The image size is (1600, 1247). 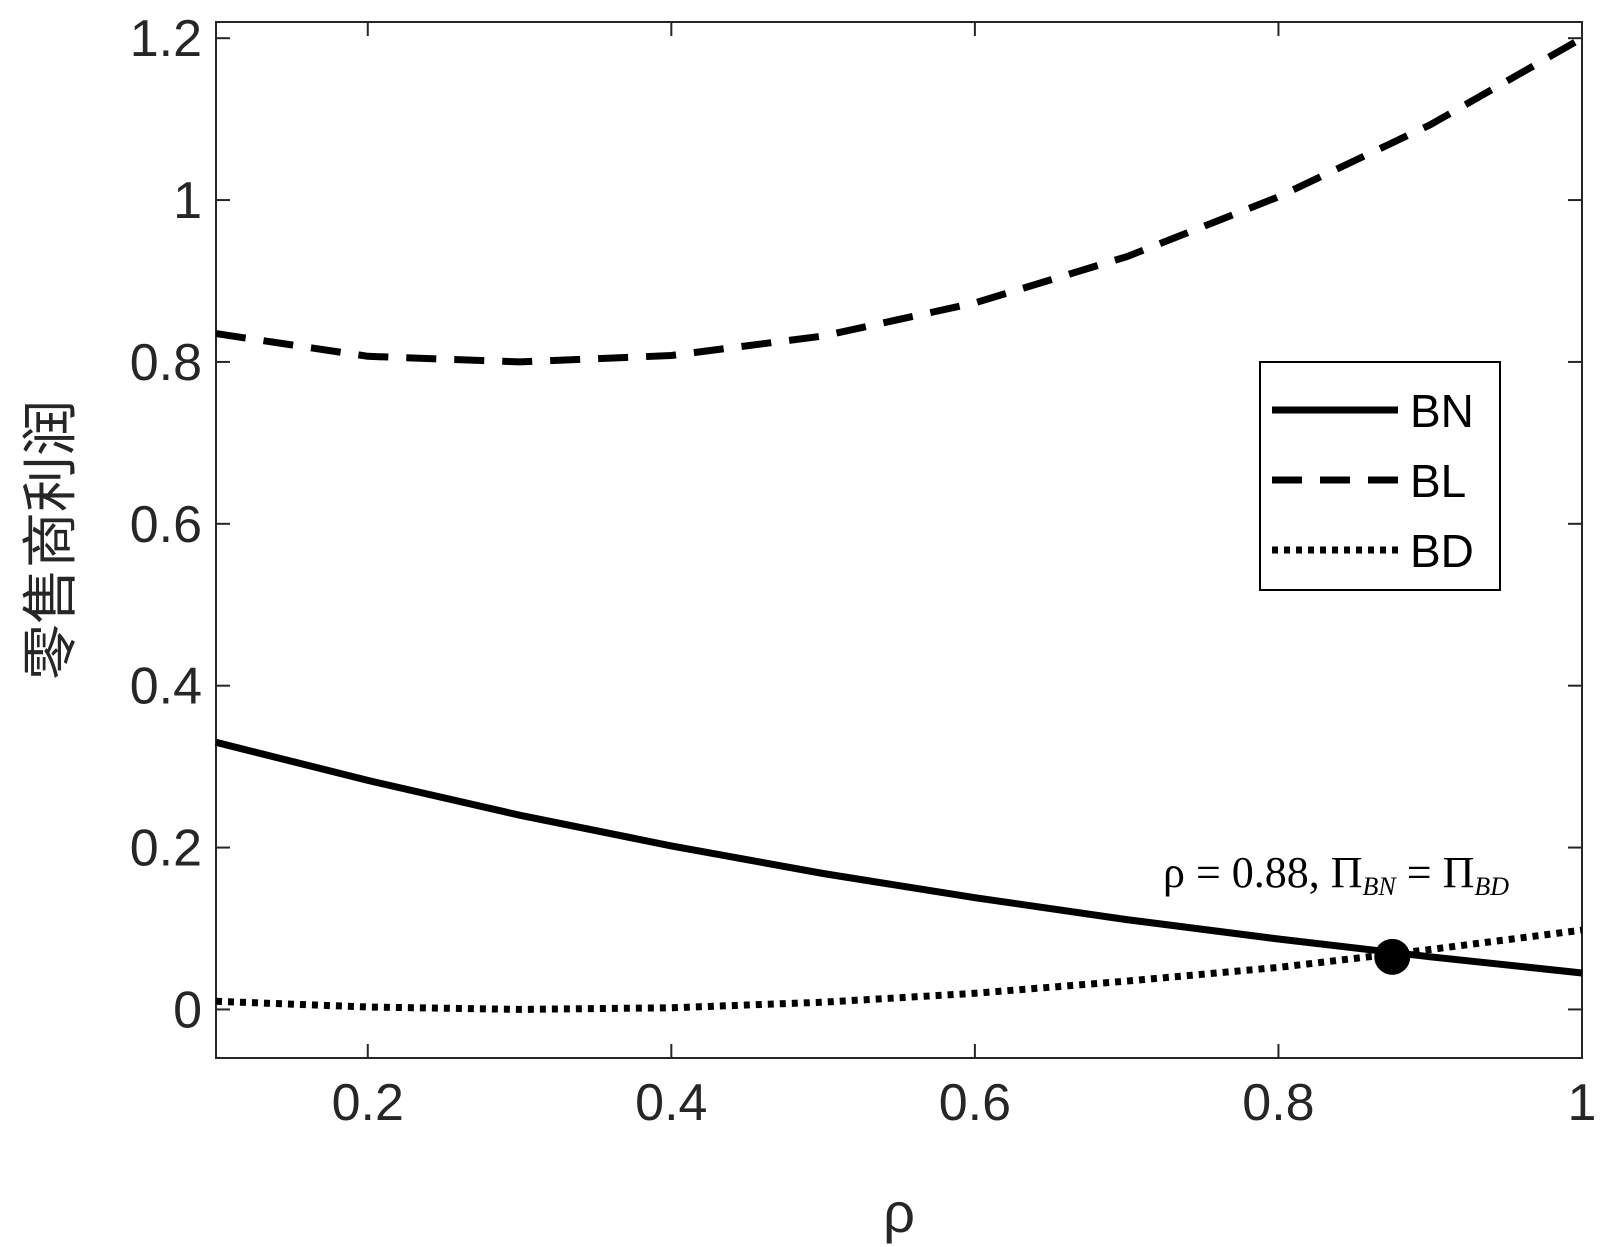 What do you see at coordinates (899, 969) in the screenshot?
I see `series-line-bd` at bounding box center [899, 969].